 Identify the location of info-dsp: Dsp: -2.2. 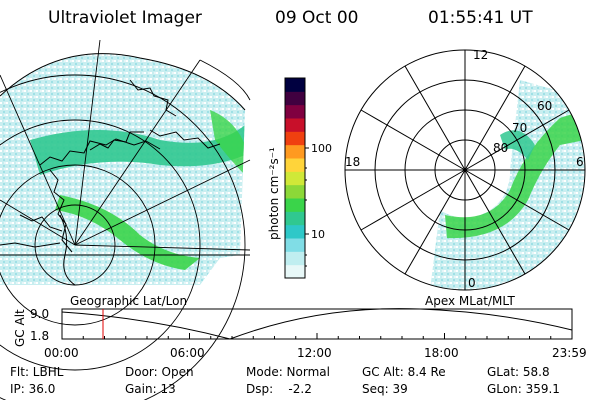
(279, 389).